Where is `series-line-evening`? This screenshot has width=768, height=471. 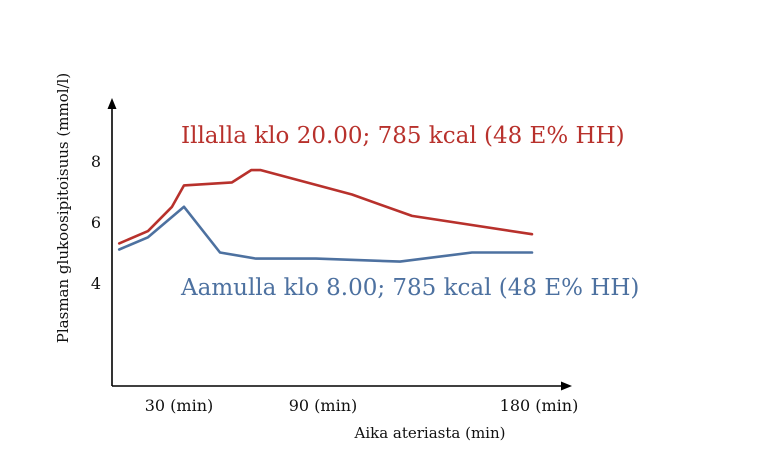
series-line-evening is located at coordinates (325, 206).